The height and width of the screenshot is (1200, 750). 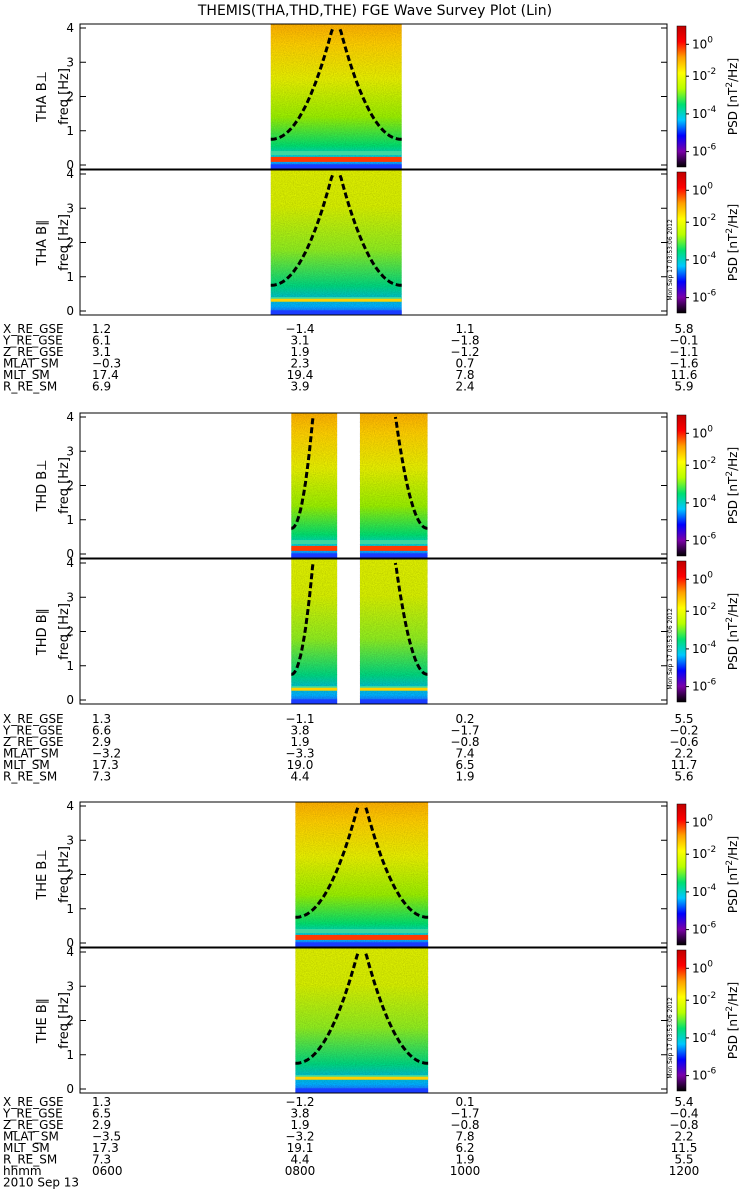 What do you see at coordinates (299, 1160) in the screenshot?
I see `ephemeris-value: 4.4` at bounding box center [299, 1160].